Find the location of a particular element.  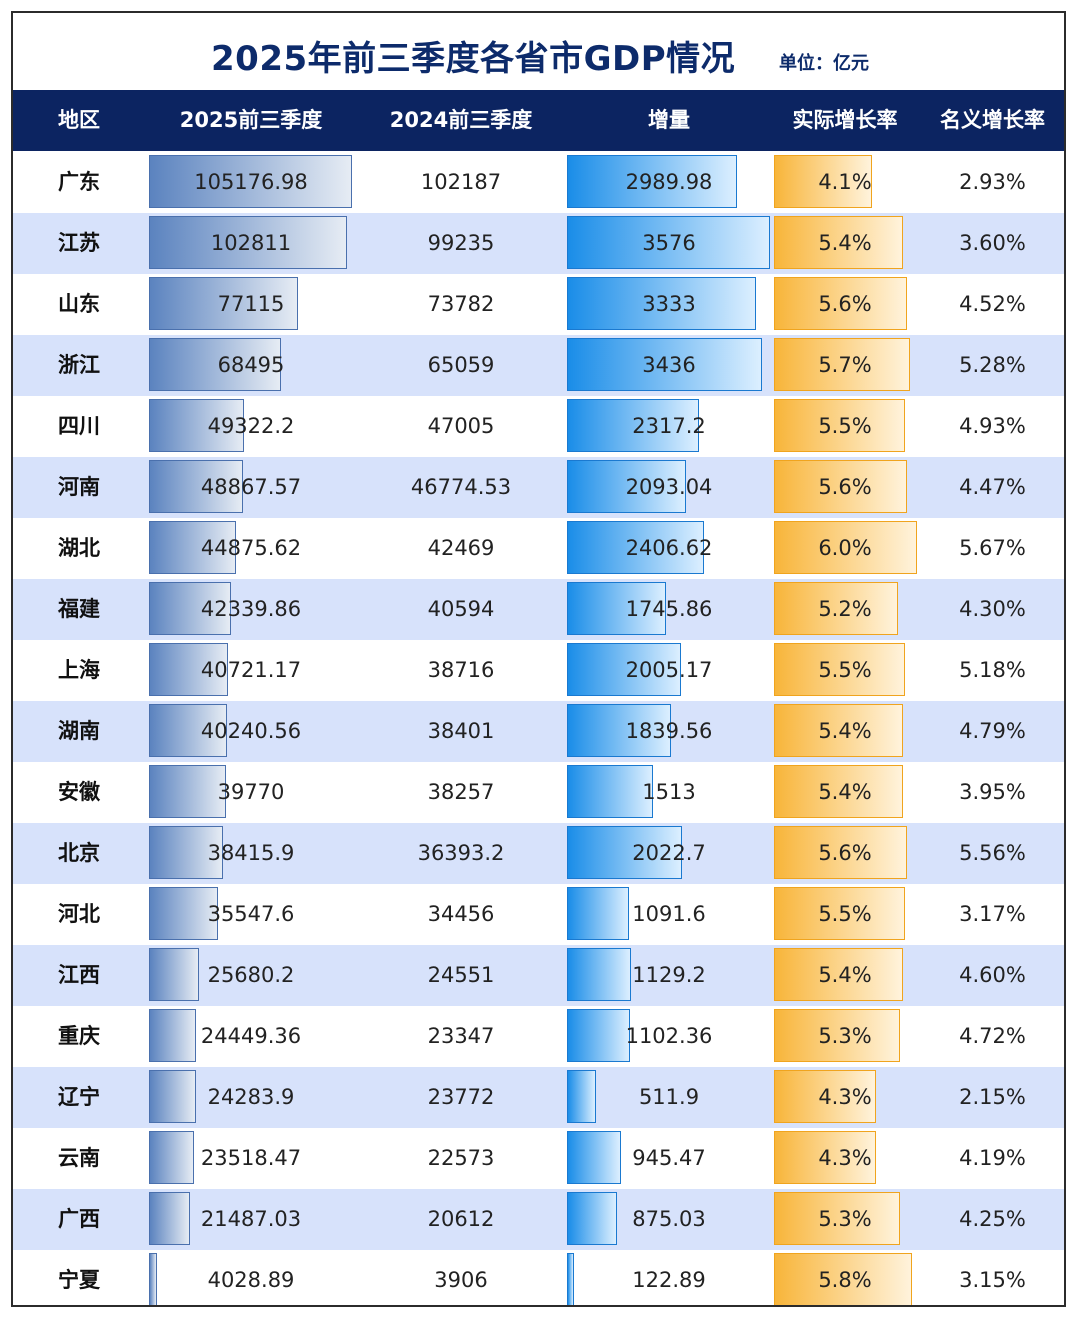

region-cell: 重庆 is located at coordinates (79, 1036).